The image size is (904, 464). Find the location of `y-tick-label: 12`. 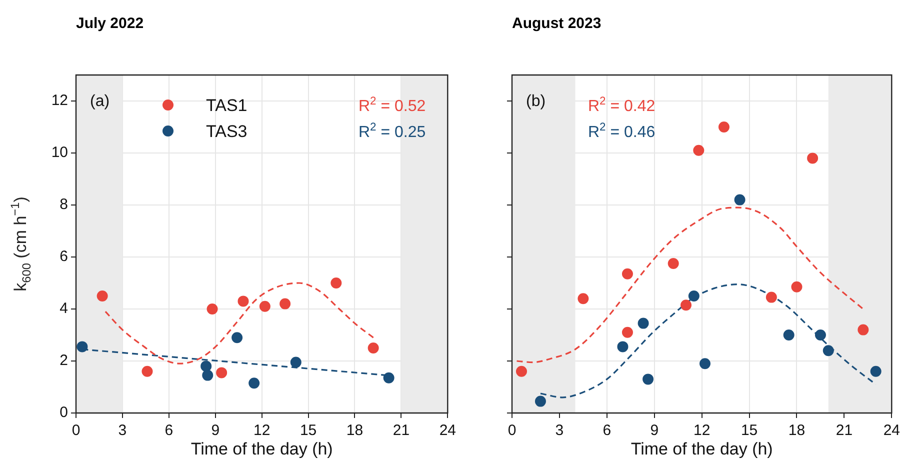

y-tick-label: 12 is located at coordinates (59, 101).